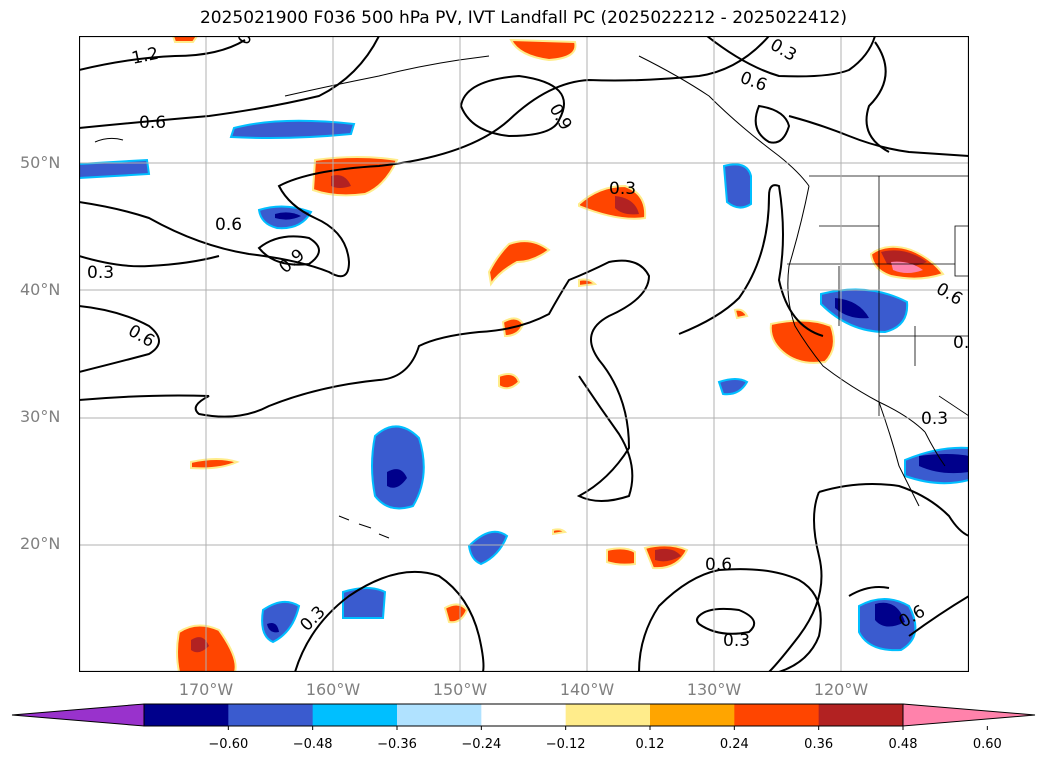 The width and height of the screenshot is (1047, 765). I want to click on lat-label-40n: 40°N, so click(40, 289).